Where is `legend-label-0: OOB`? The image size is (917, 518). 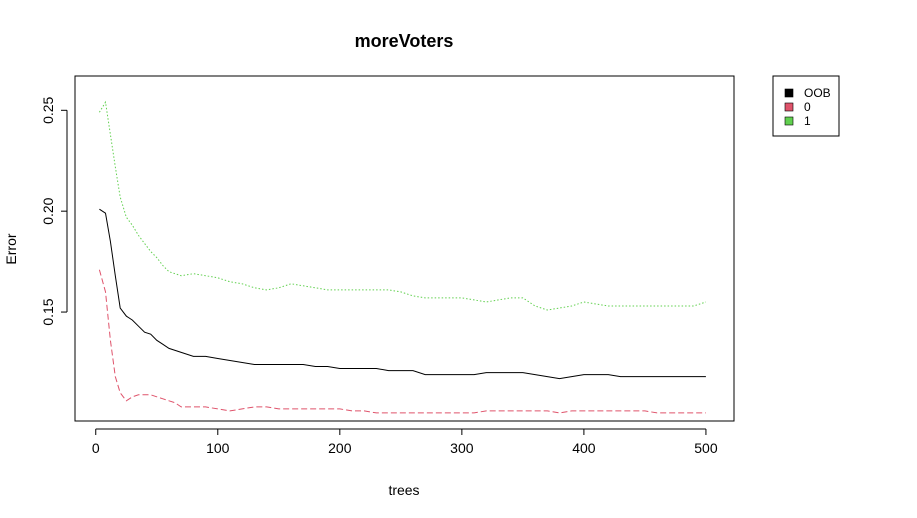 legend-label-0: OOB is located at coordinates (817, 93).